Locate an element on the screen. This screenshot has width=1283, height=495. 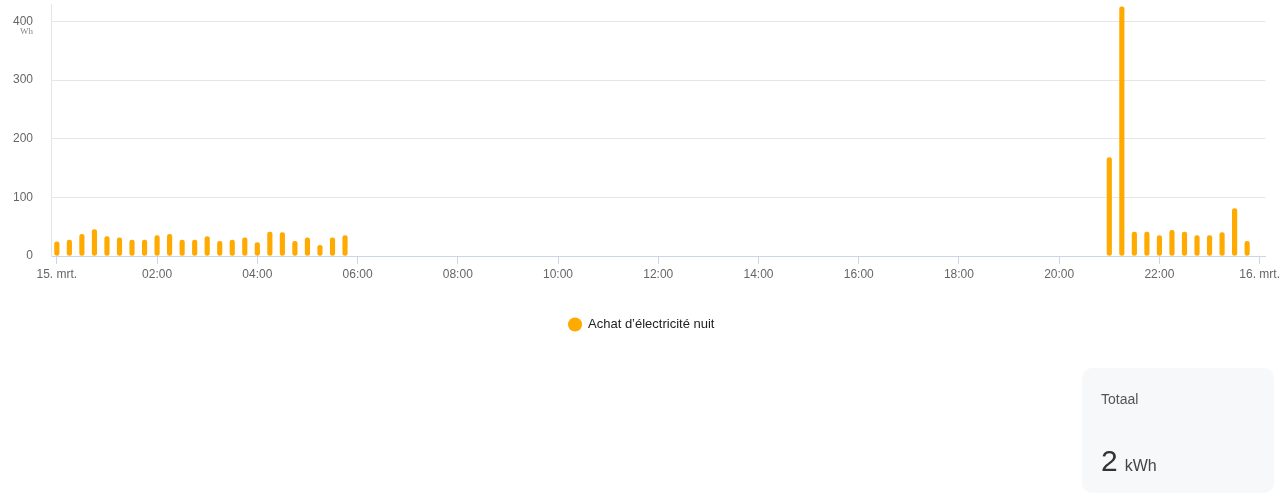
x-tick-label: 10:00 is located at coordinates (558, 273).